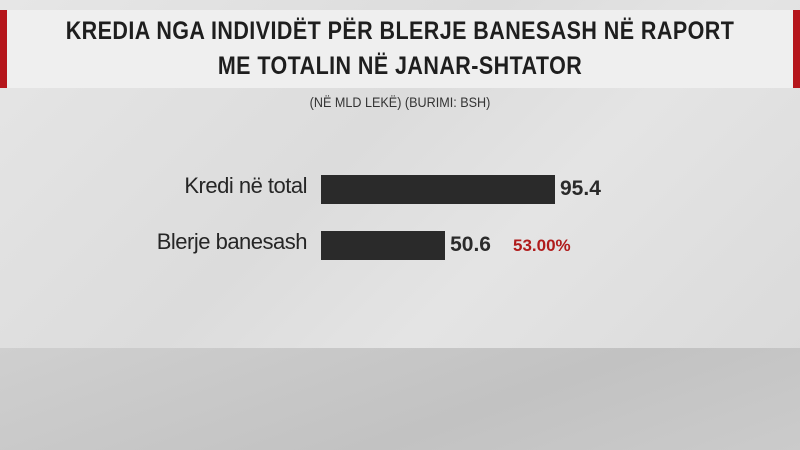 This screenshot has width=800, height=450. Describe the element at coordinates (400, 102) in the screenshot. I see `chart-subtitle: (NË MLD LEKË) (BURIMI: BSH)` at that location.